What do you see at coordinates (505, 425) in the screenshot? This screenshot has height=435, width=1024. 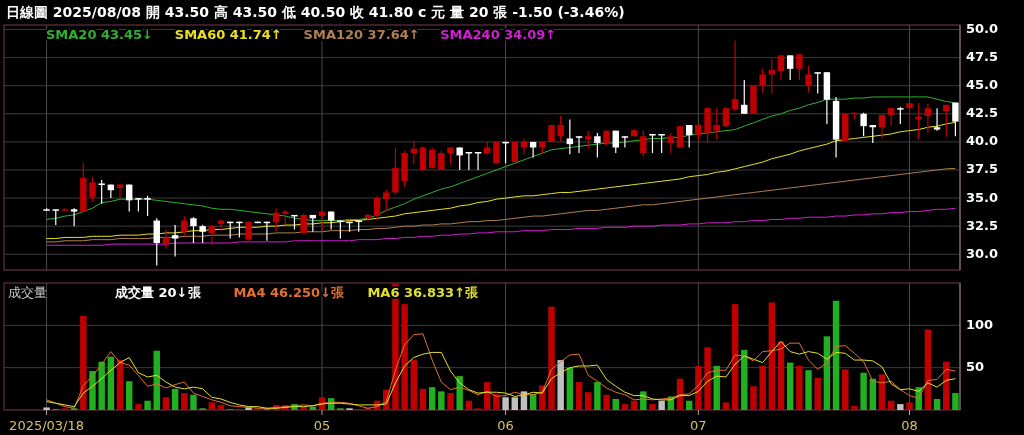 I see `x-tick-label: 06` at bounding box center [505, 425].